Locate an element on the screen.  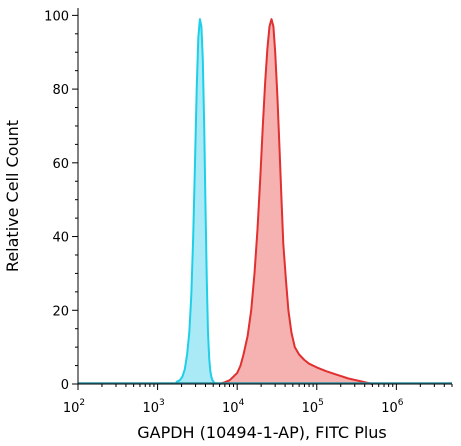
x-tick-label: 10⁶ is located at coordinates (392, 407).